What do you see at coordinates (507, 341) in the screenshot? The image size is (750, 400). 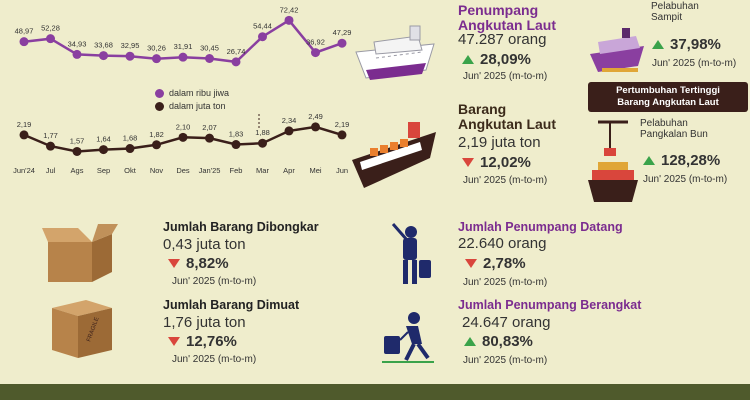 I see `depart-pct: 80,83%` at bounding box center [507, 341].